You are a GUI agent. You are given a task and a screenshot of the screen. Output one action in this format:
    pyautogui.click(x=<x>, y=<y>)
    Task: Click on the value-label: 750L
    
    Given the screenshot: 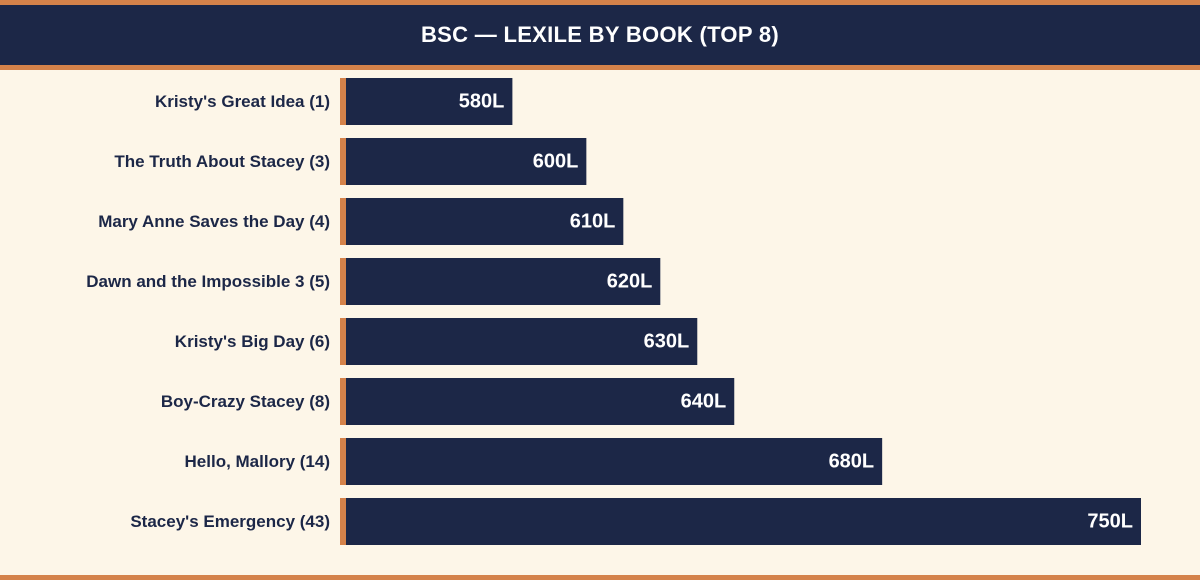 What is the action you would take?
    pyautogui.click(x=1110, y=522)
    